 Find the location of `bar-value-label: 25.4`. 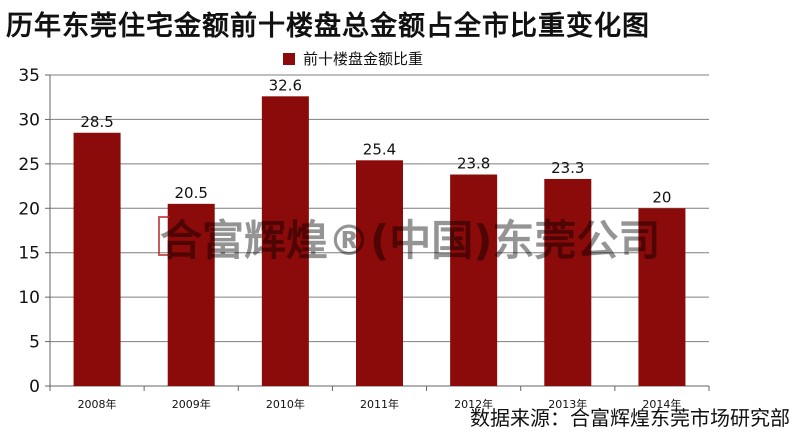

bar-value-label: 25.4 is located at coordinates (379, 149).